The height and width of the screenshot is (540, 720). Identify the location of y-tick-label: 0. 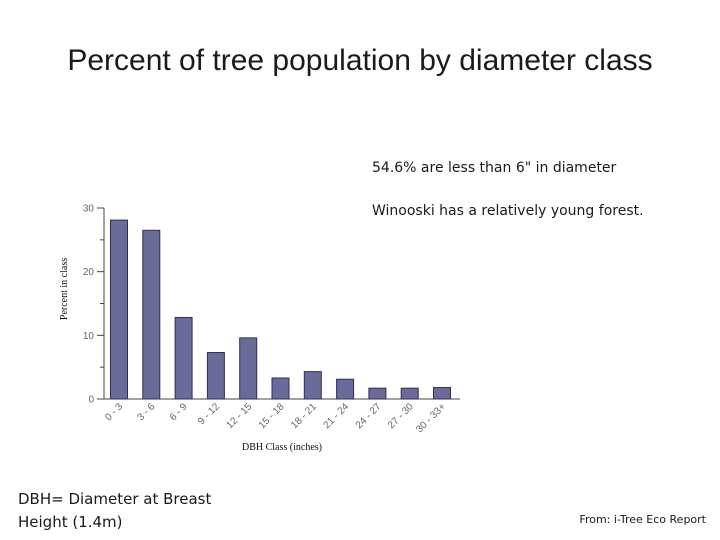
(91, 400).